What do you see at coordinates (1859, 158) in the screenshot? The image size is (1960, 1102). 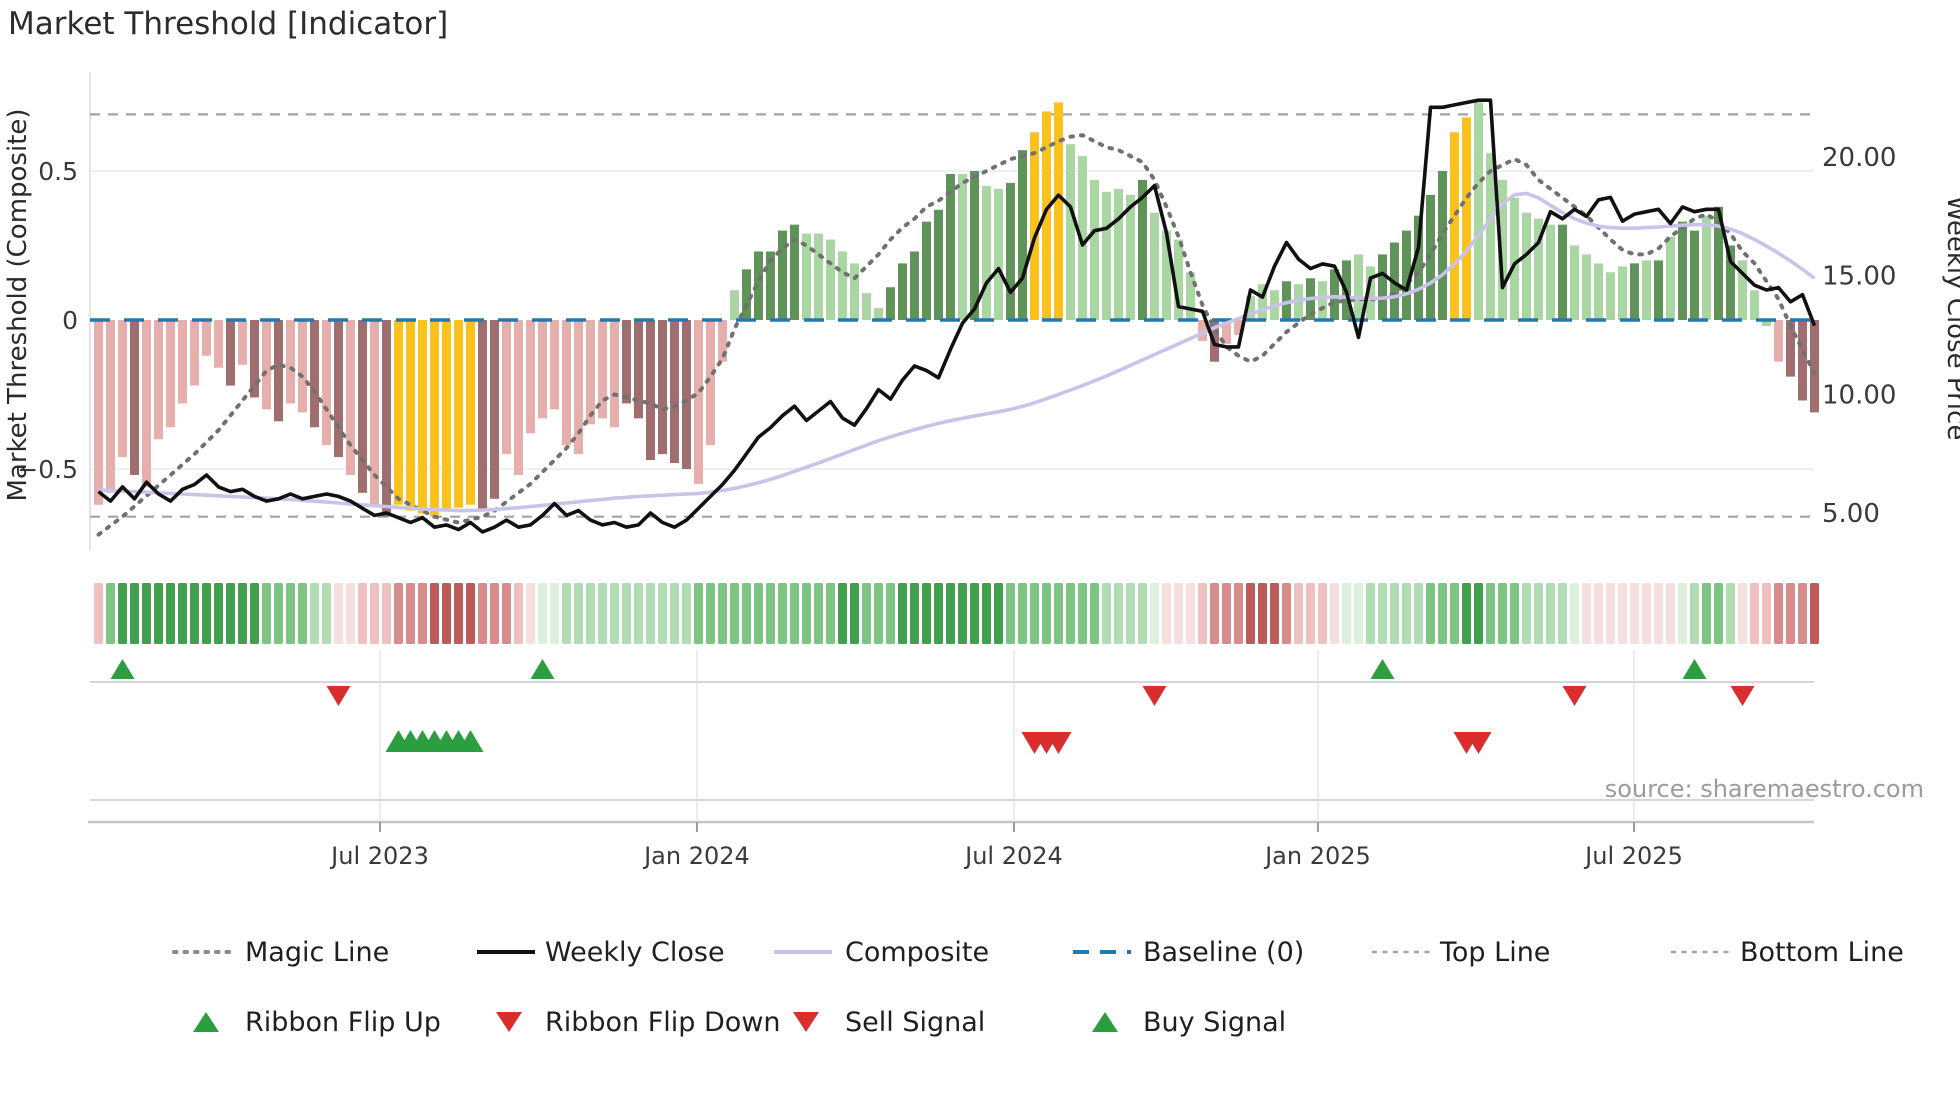 I see `right-axis-tick-label: 20.00` at bounding box center [1859, 158].